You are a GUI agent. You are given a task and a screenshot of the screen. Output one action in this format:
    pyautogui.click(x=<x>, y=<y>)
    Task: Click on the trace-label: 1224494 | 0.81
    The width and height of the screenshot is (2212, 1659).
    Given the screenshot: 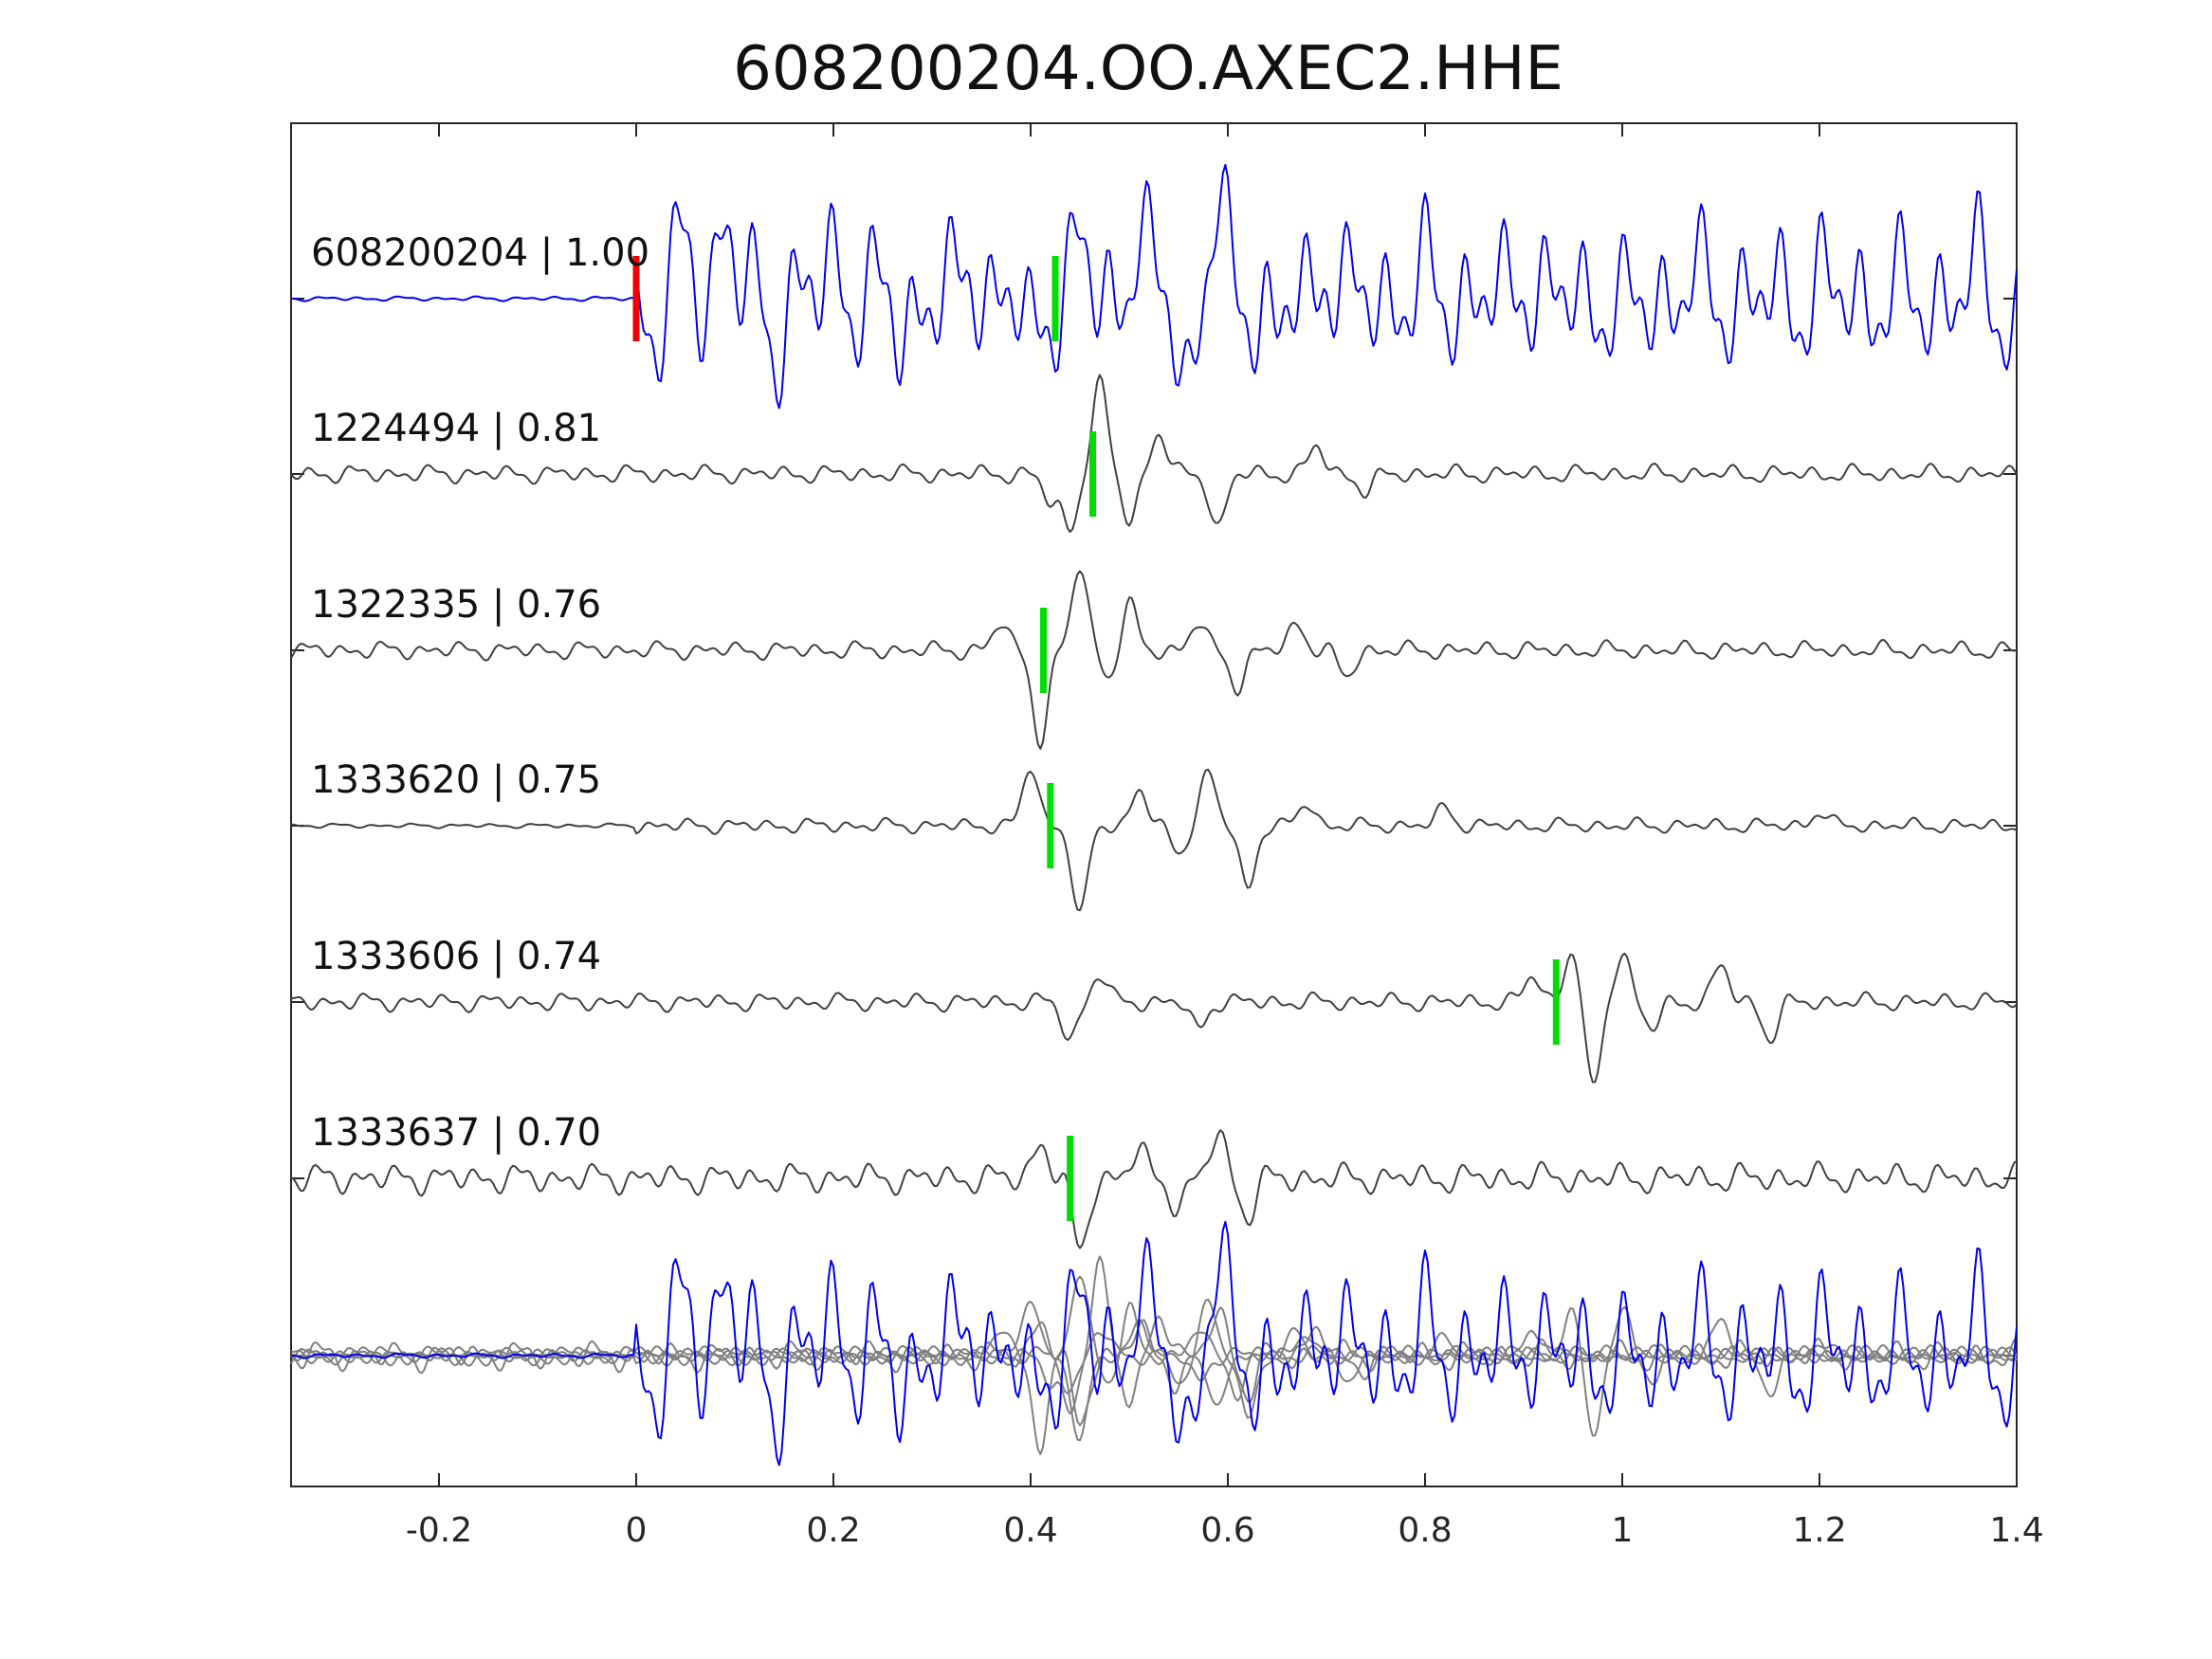 What is the action you would take?
    pyautogui.click(x=456, y=428)
    